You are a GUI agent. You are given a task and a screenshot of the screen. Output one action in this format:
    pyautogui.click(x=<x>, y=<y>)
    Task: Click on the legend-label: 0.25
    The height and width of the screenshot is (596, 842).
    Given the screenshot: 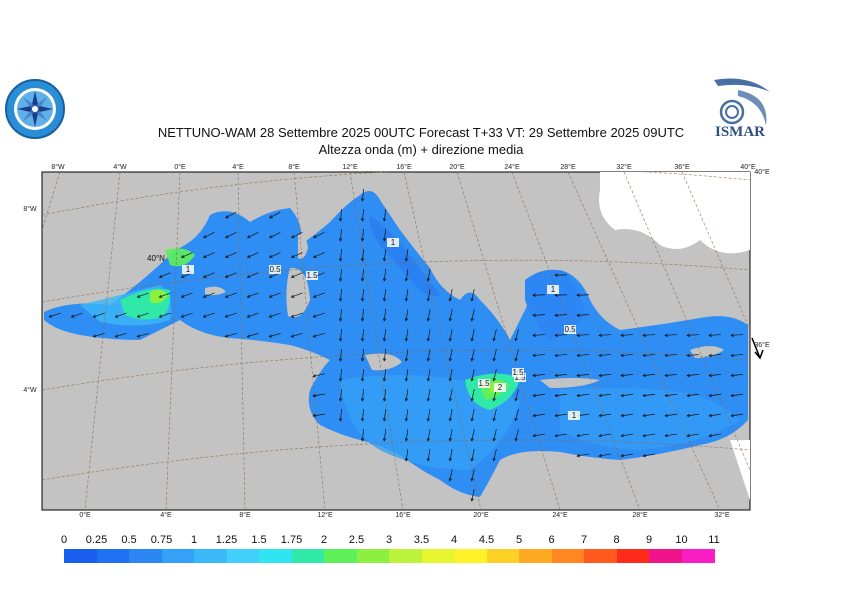 What is the action you would take?
    pyautogui.click(x=96, y=540)
    